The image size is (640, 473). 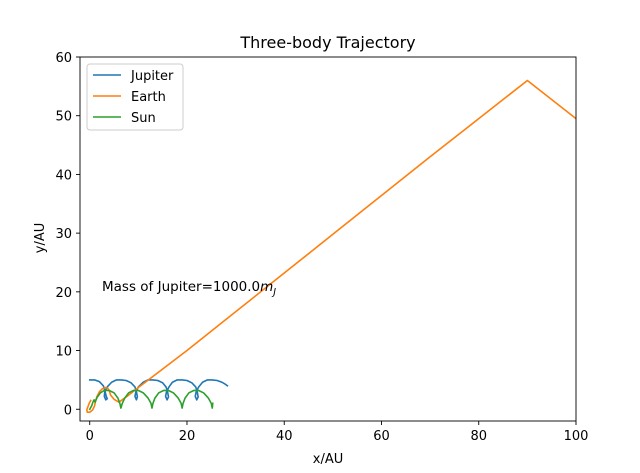 What do you see at coordinates (63, 352) in the screenshot?
I see `y-tick-label: 10` at bounding box center [63, 352].